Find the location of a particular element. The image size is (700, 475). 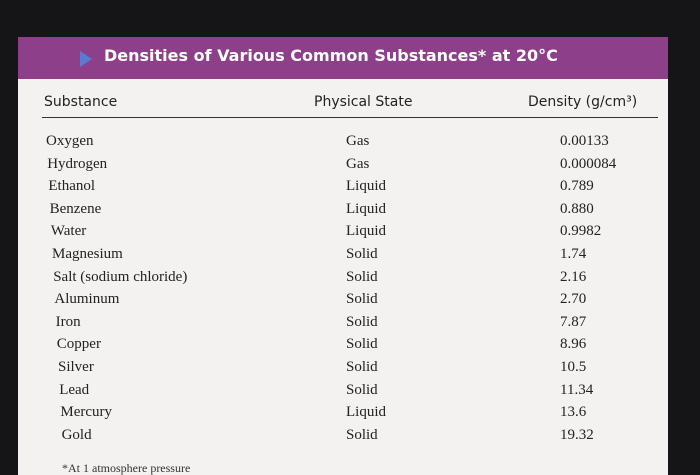

arrow-icon is located at coordinates (86, 59).